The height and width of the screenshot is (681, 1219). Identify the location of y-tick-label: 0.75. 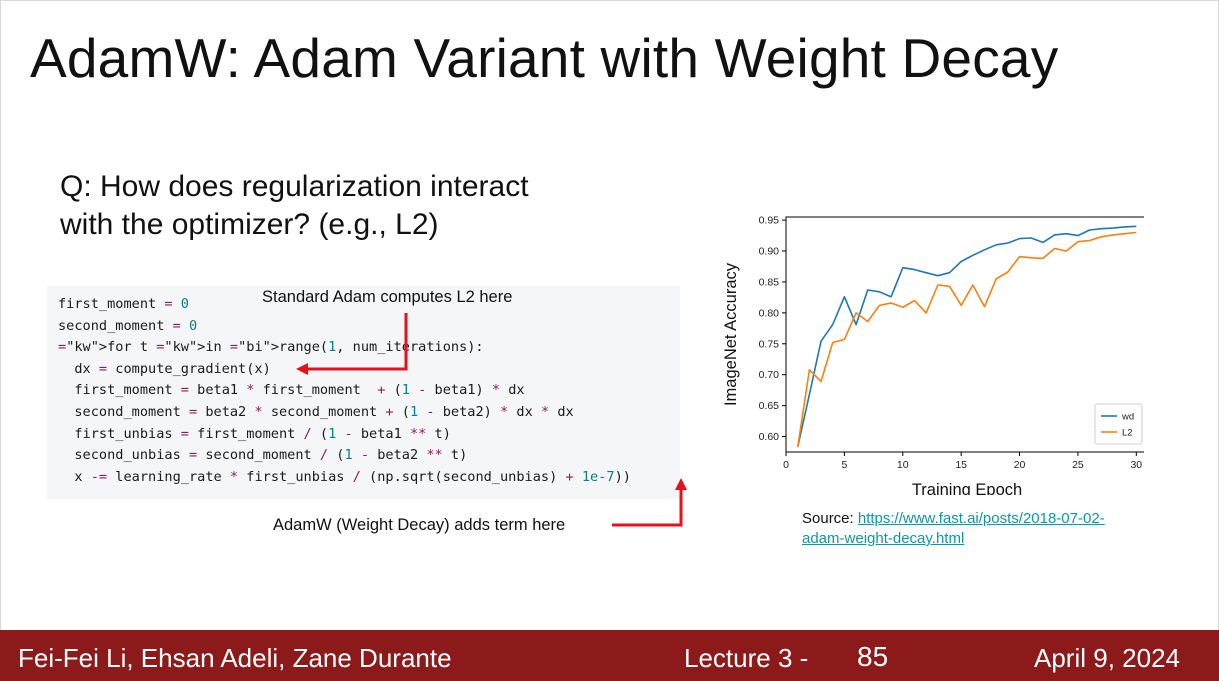
(769, 344).